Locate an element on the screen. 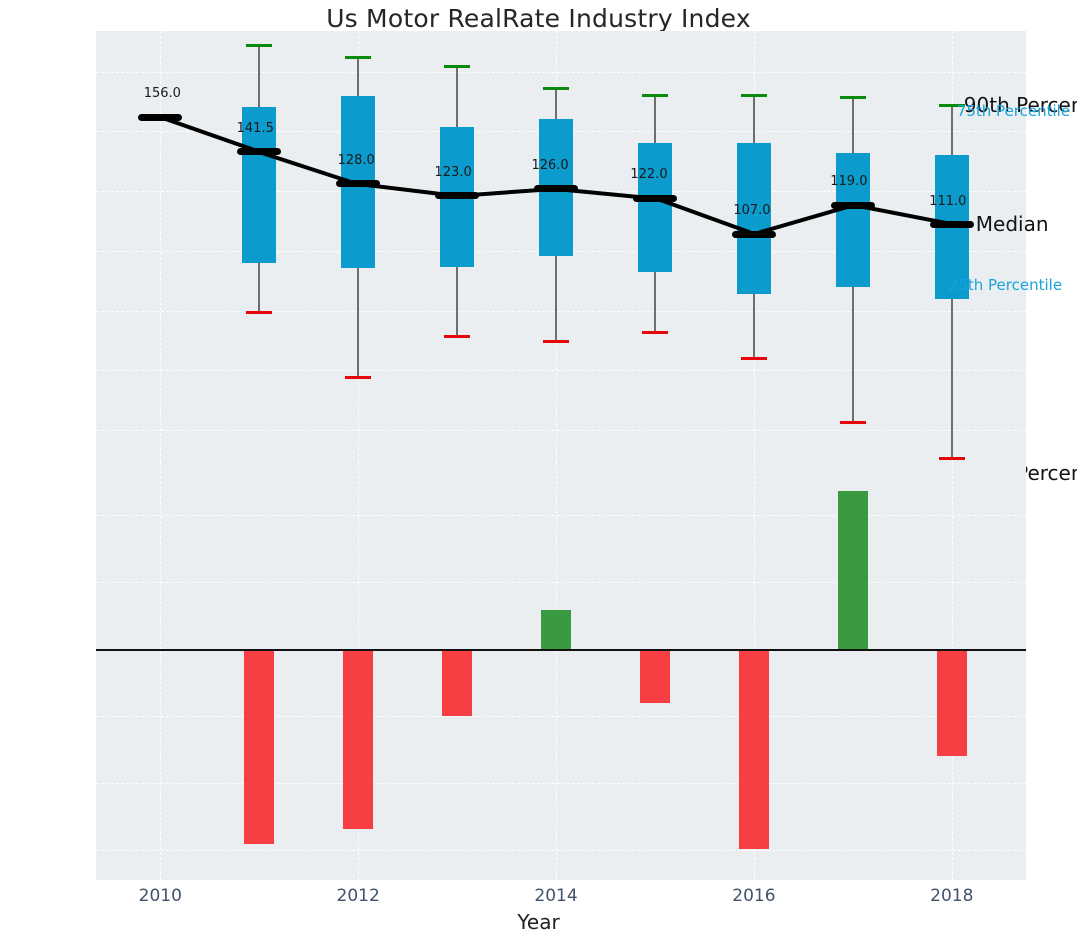  bar-2015 is located at coordinates (654, 676).